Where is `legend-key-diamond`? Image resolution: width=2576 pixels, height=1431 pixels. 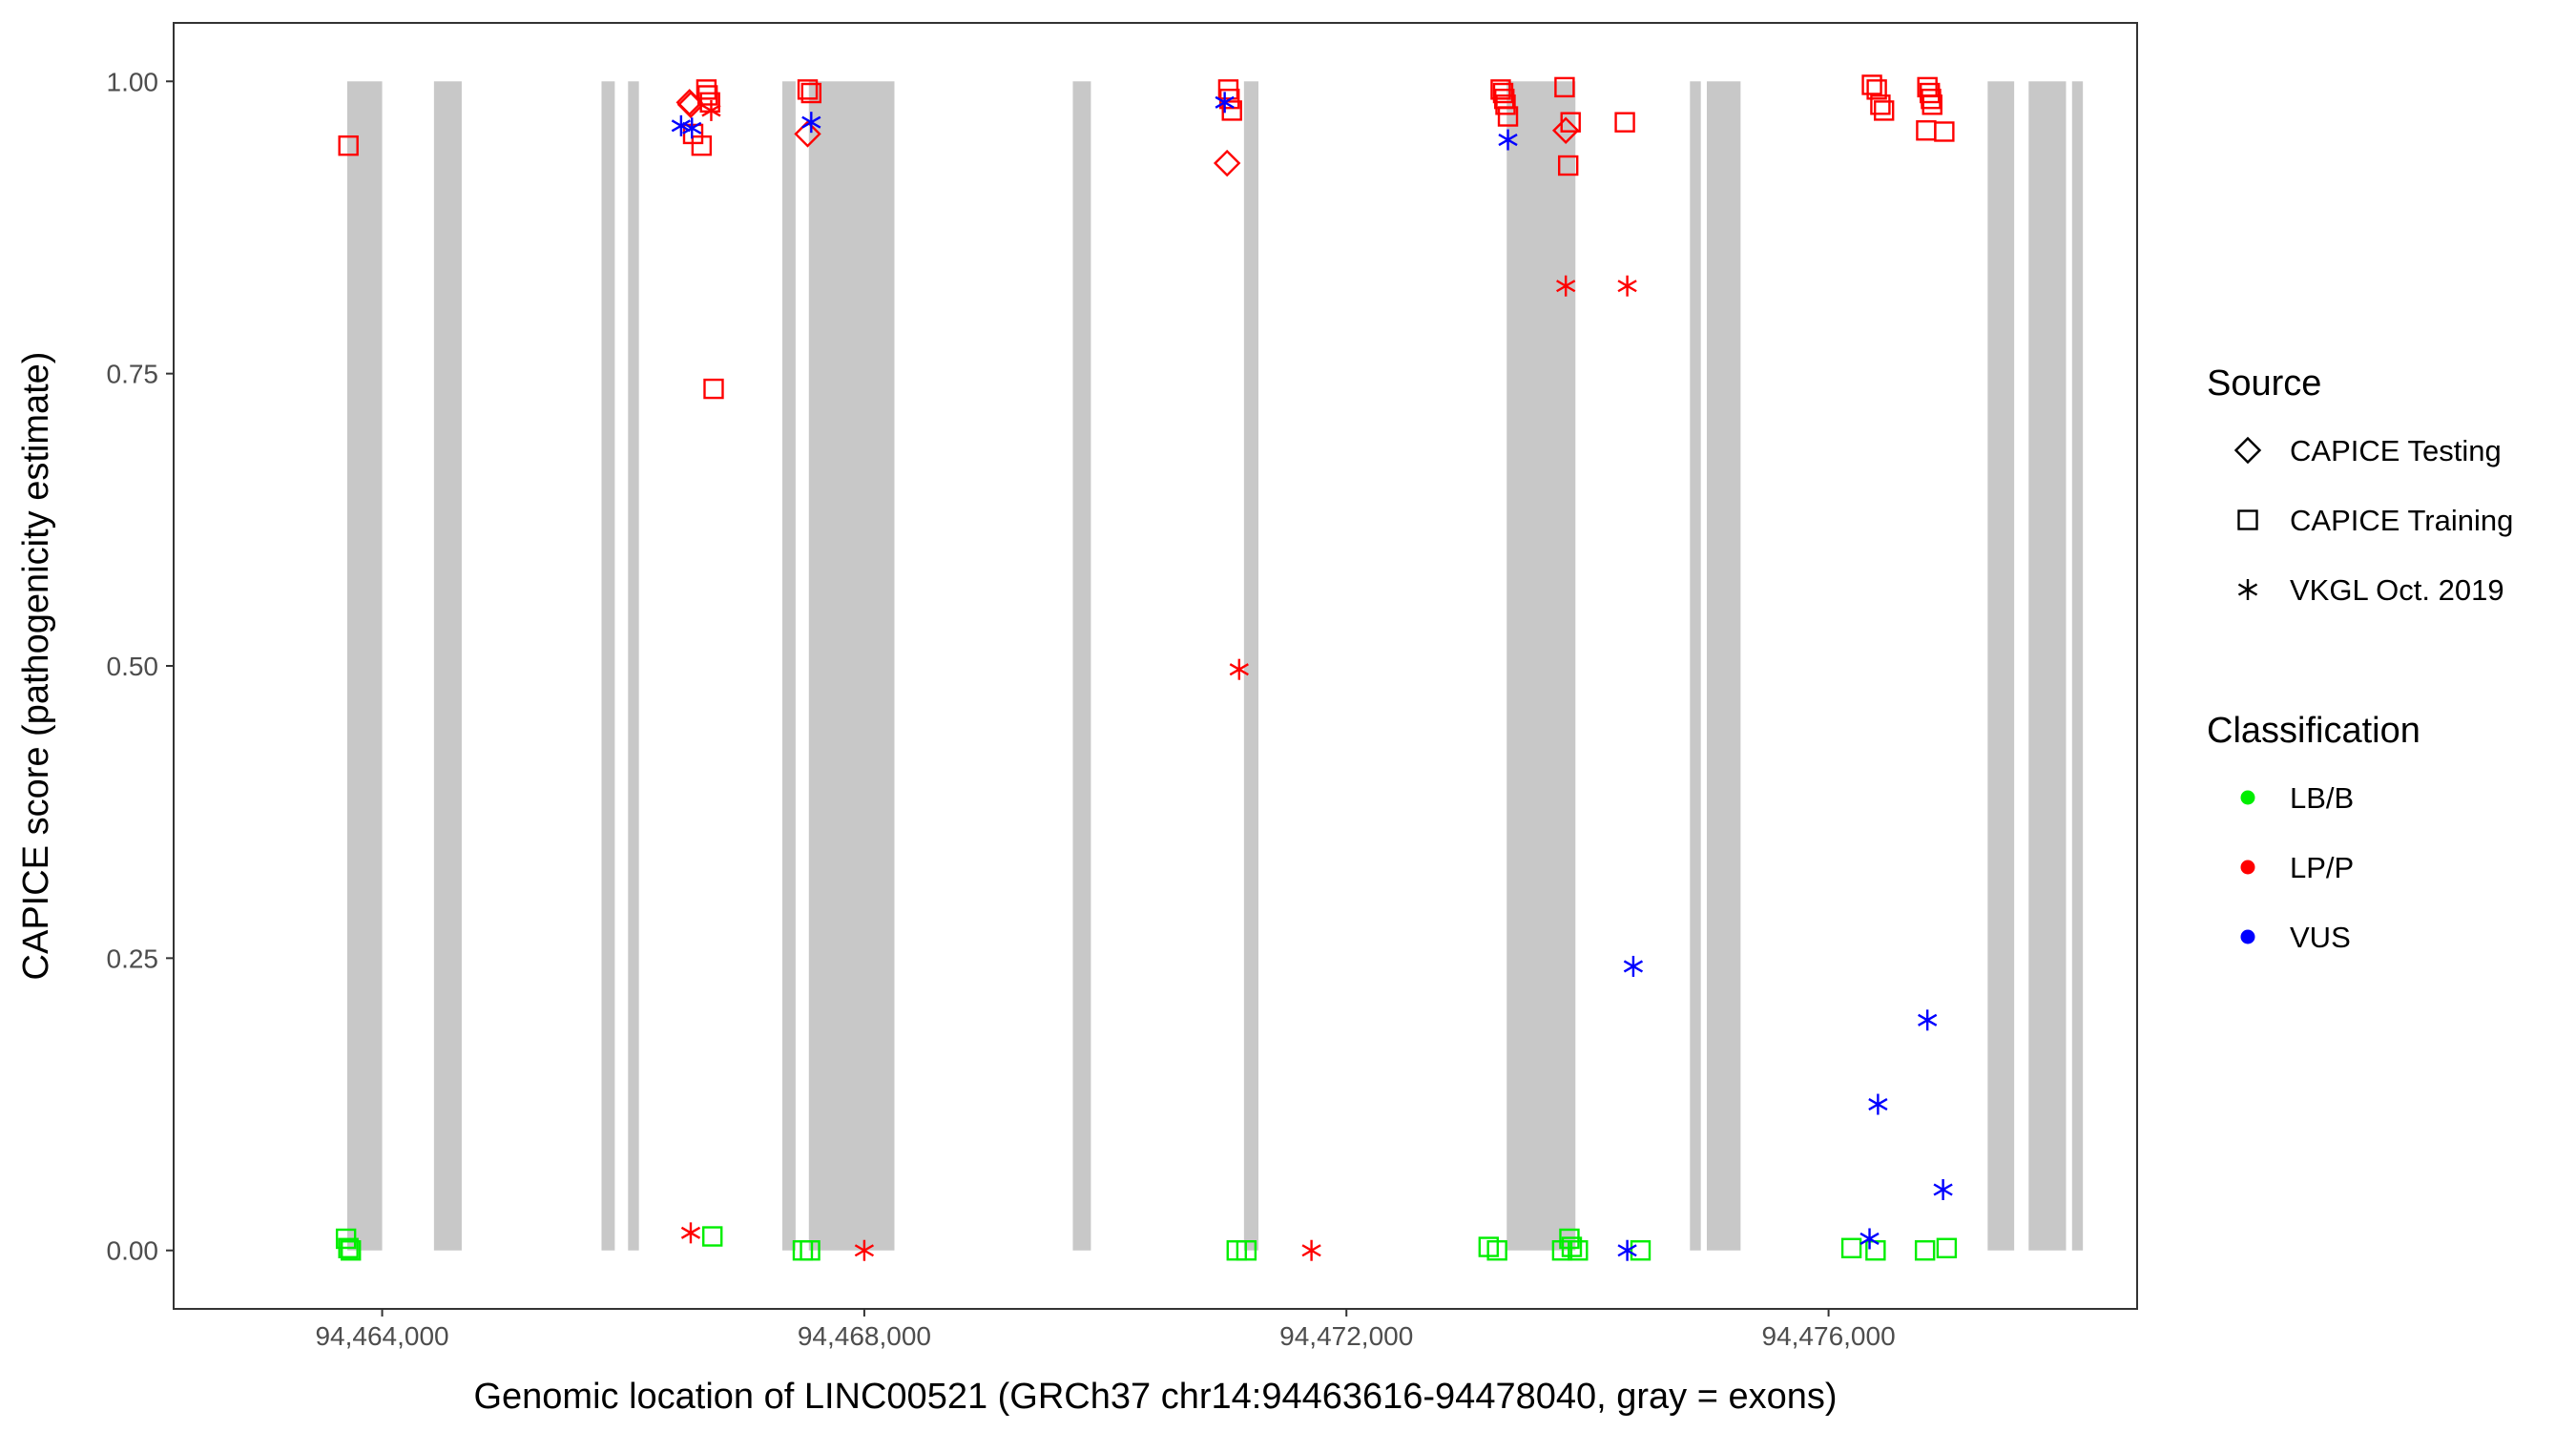
legend-key-diamond is located at coordinates (2247, 450).